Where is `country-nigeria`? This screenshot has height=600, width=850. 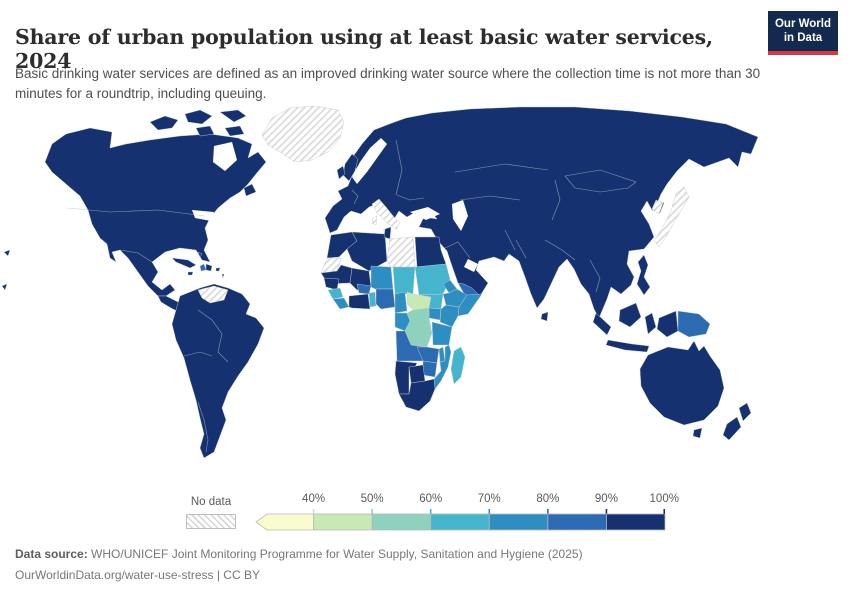
country-nigeria is located at coordinates (385, 299).